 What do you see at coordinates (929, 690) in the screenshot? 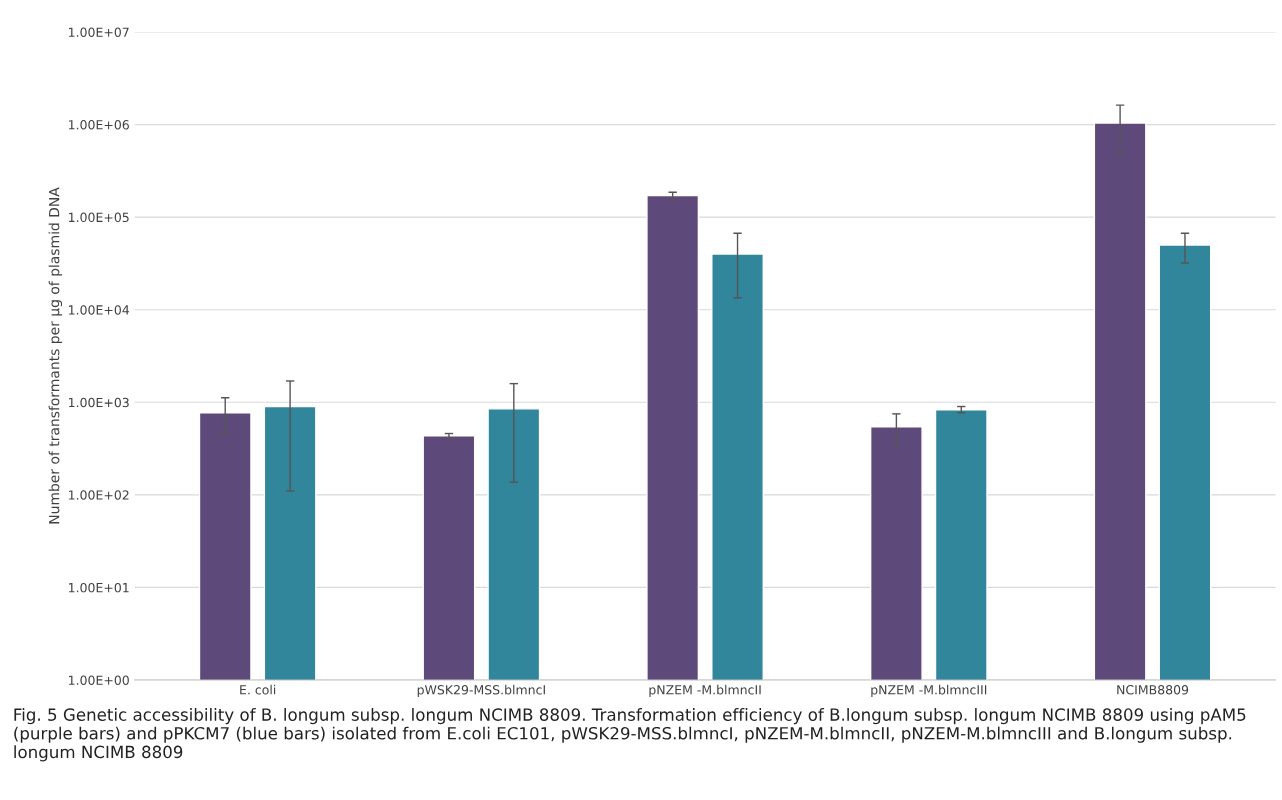
I see `x-tick-label: pNZEM -M.blmncIII` at bounding box center [929, 690].